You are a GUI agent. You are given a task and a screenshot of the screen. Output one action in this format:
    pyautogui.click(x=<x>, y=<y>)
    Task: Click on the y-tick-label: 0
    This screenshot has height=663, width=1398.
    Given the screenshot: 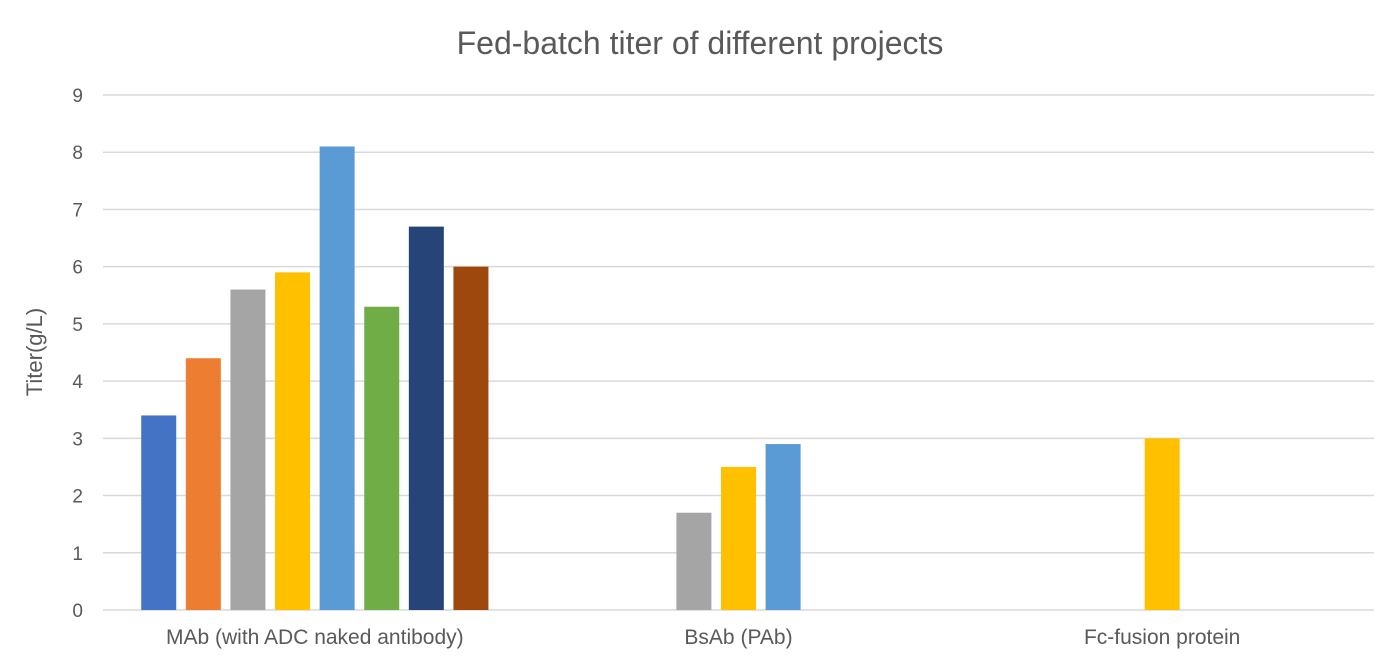 What is the action you would take?
    pyautogui.click(x=77, y=611)
    